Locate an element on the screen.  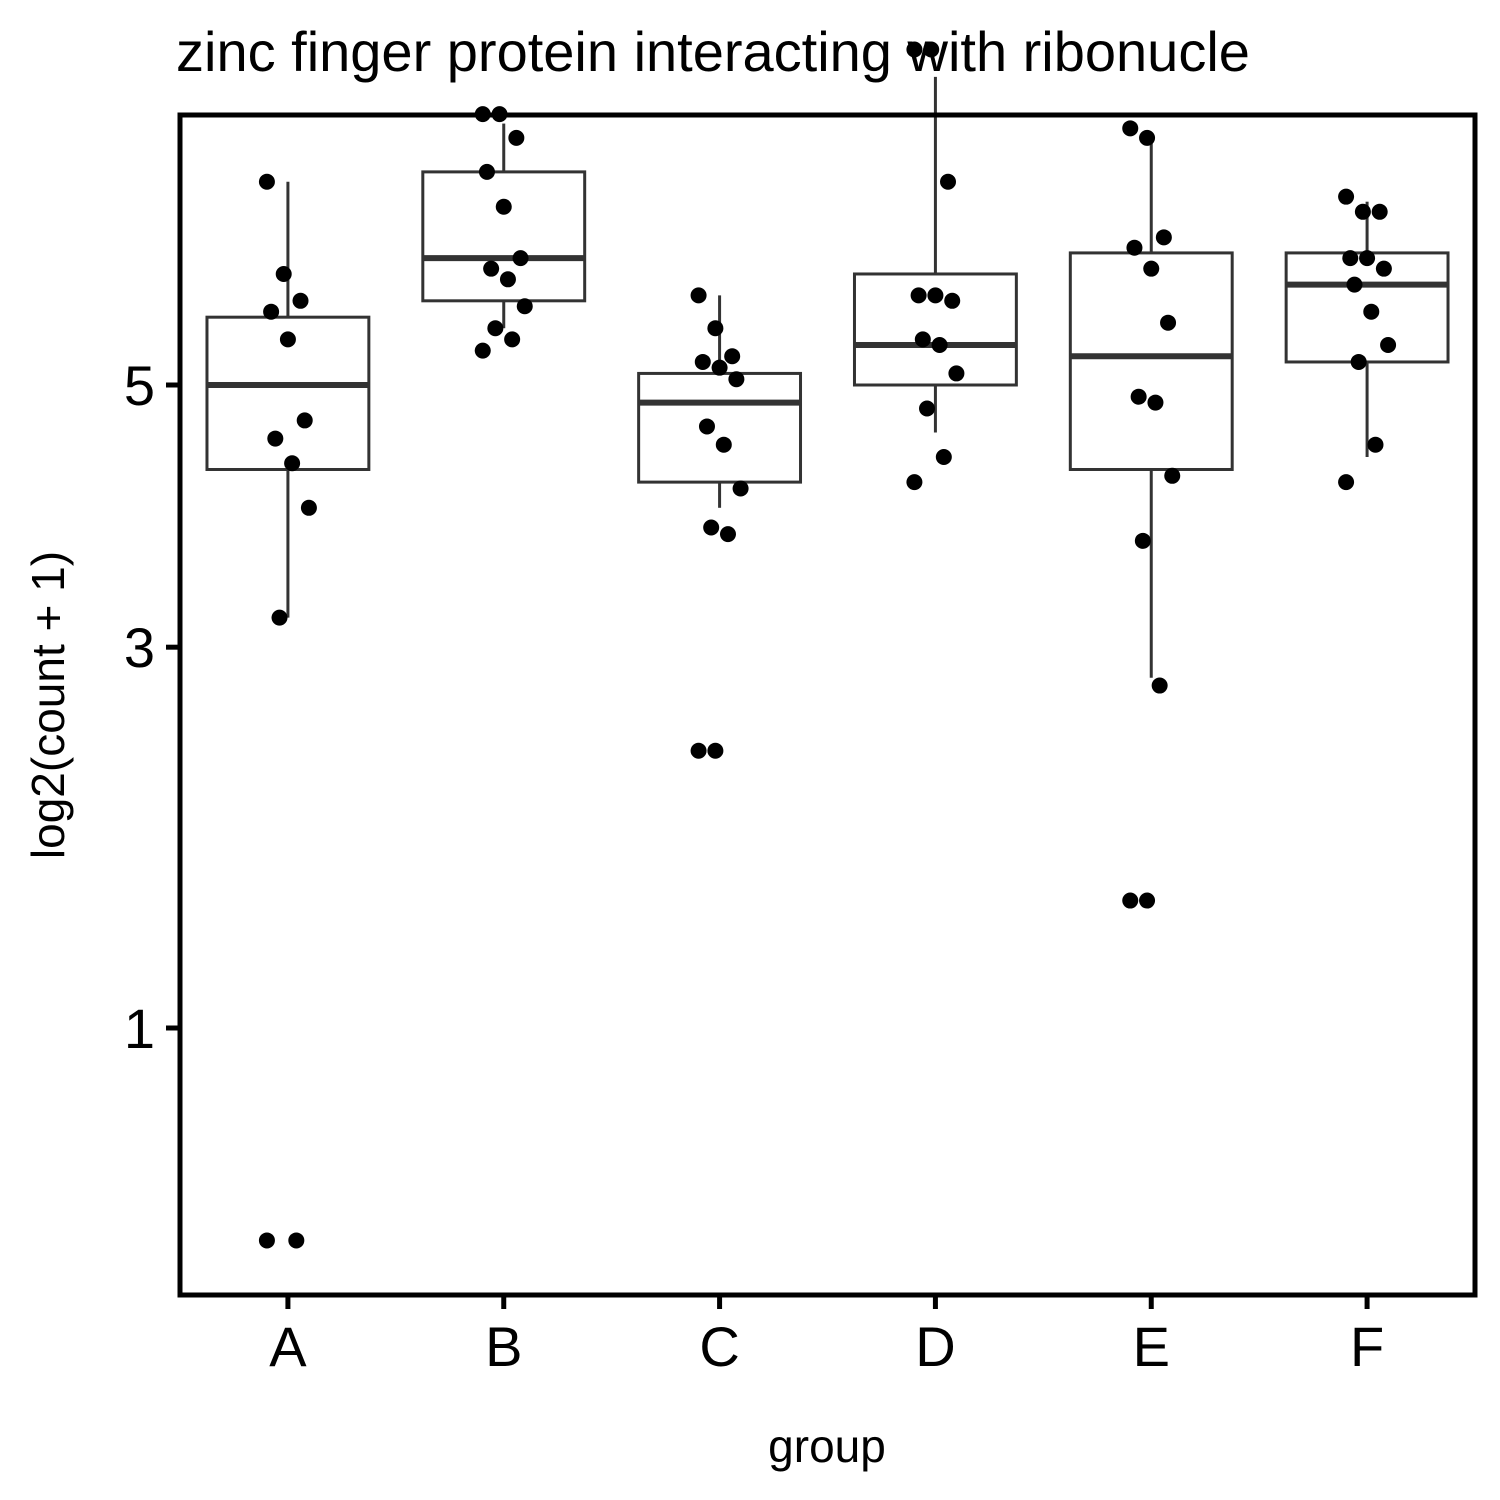
x-axis-title: group is located at coordinates (827, 1446).